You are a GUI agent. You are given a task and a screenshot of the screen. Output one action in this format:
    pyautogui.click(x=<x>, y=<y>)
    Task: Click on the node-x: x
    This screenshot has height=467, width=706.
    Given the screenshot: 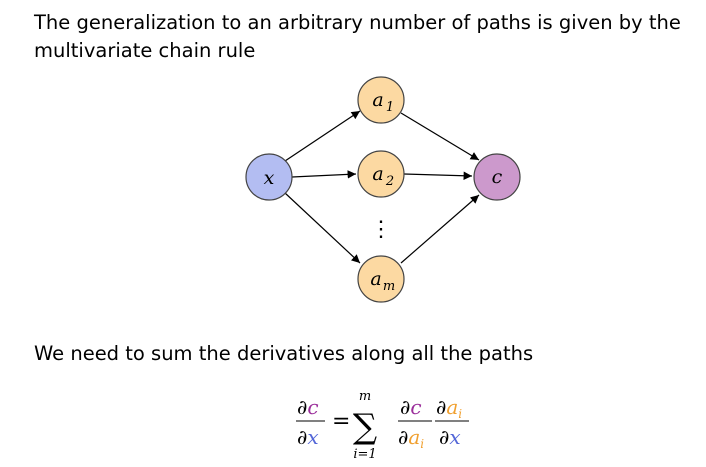 What is the action you would take?
    pyautogui.click(x=269, y=177)
    